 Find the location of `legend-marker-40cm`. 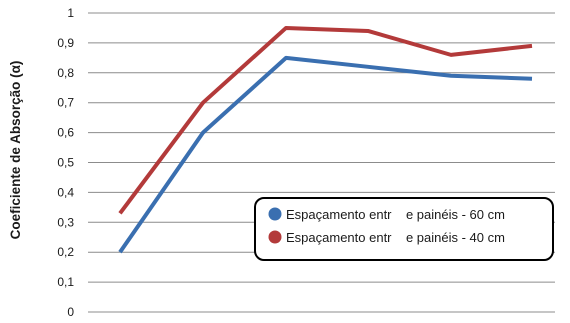

legend-marker-40cm is located at coordinates (275, 237).